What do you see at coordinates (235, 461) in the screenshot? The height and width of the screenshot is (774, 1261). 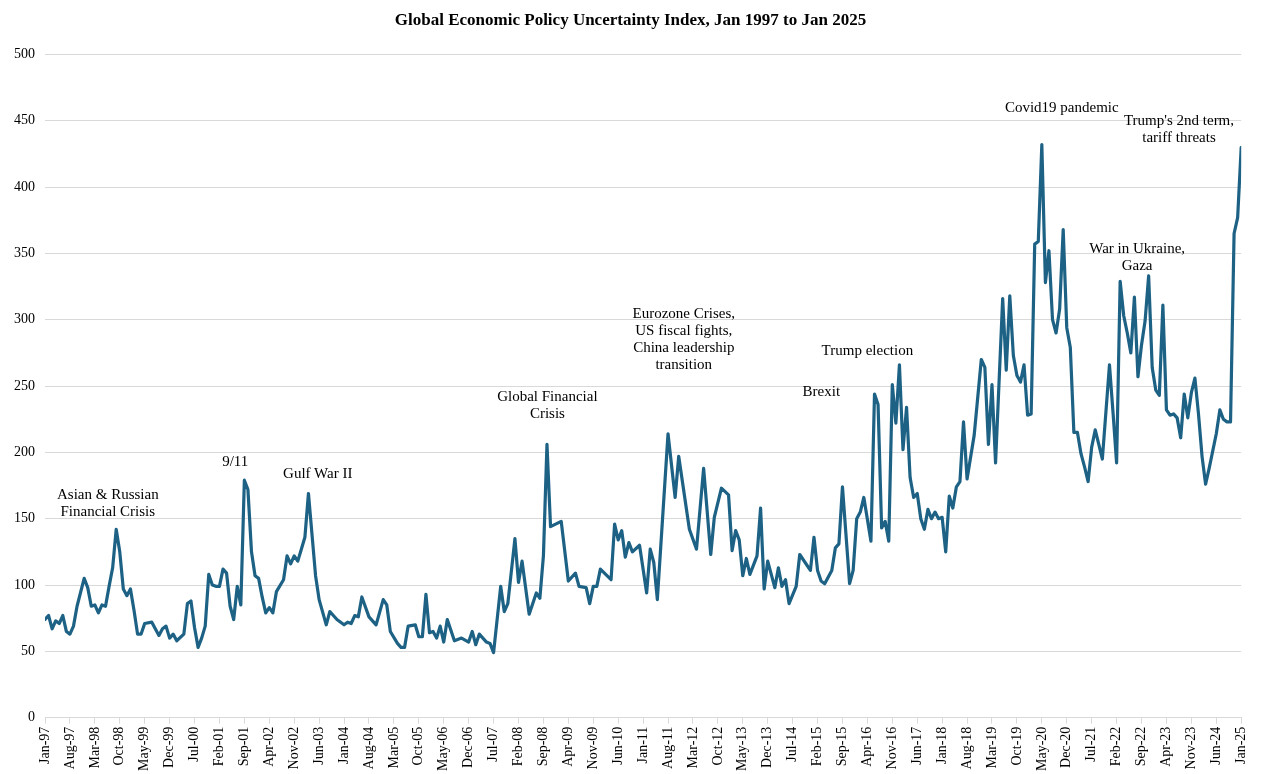 I see `annotation: 9/11` at bounding box center [235, 461].